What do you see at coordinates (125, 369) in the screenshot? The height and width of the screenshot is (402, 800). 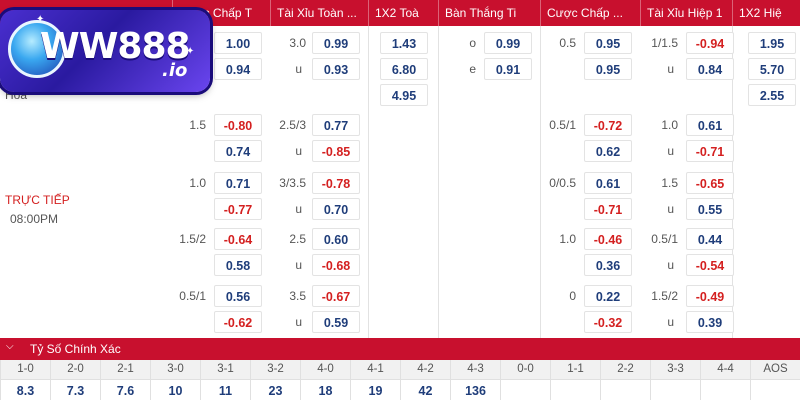 I see `score-header: 2-1` at bounding box center [125, 369].